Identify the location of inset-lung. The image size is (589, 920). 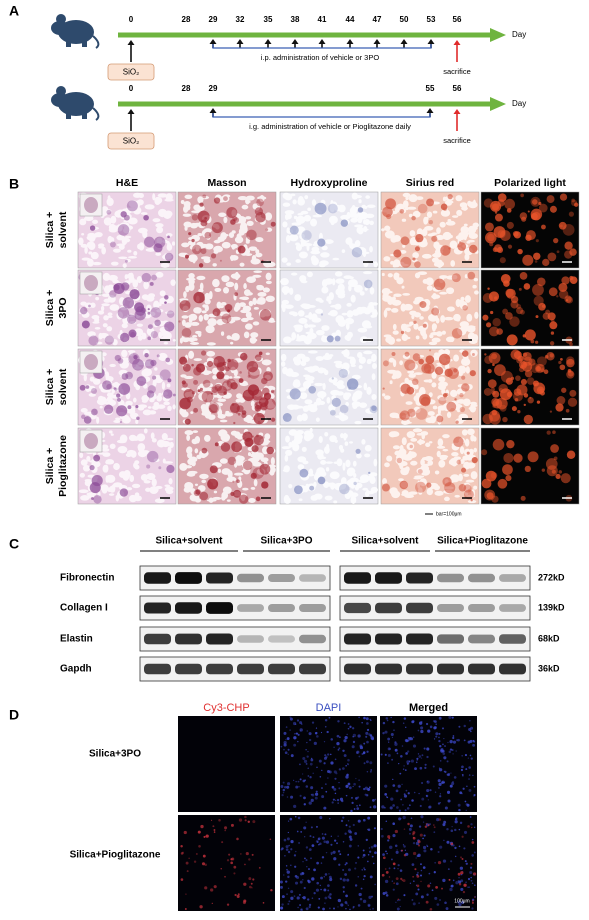
(91, 205).